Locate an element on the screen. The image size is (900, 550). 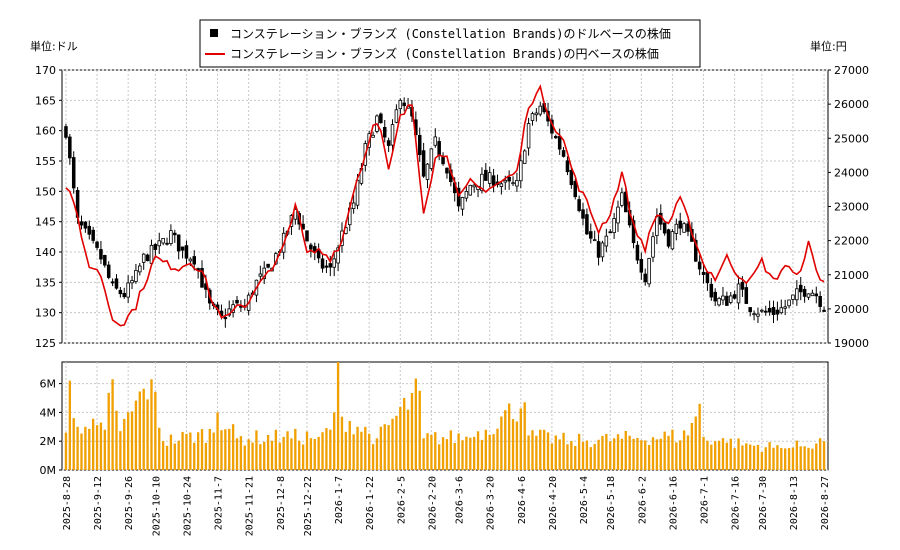
jpy-tick-label: 21000 is located at coordinates (851, 275).